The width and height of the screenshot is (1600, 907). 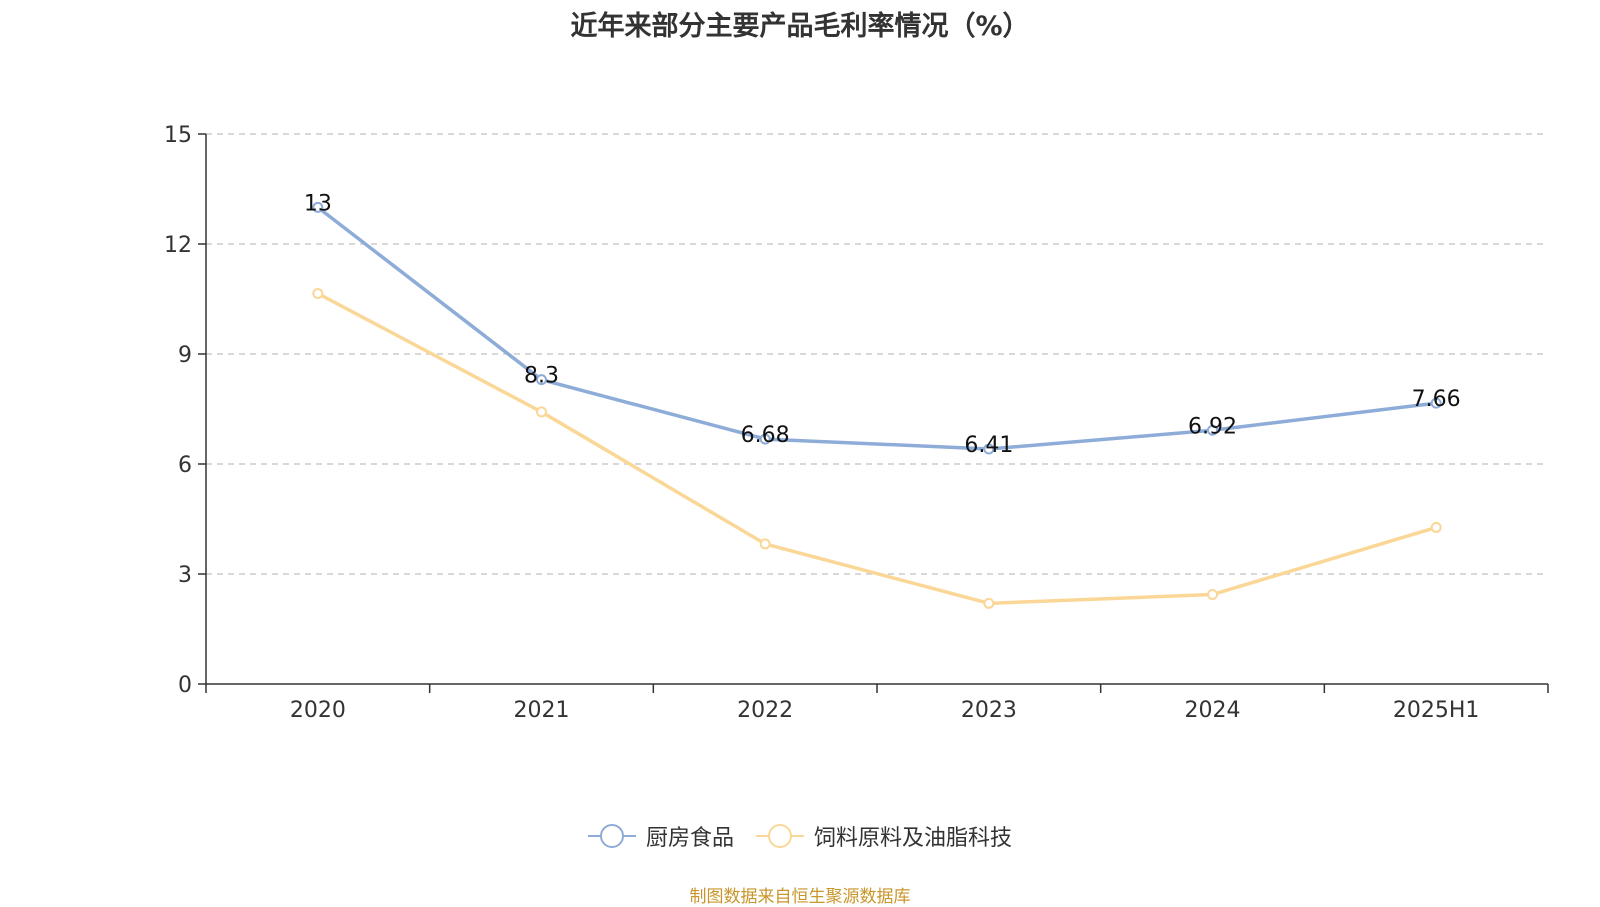 What do you see at coordinates (800, 897) in the screenshot?
I see `data-source-note: 制图数据来自恒生聚源数据库` at bounding box center [800, 897].